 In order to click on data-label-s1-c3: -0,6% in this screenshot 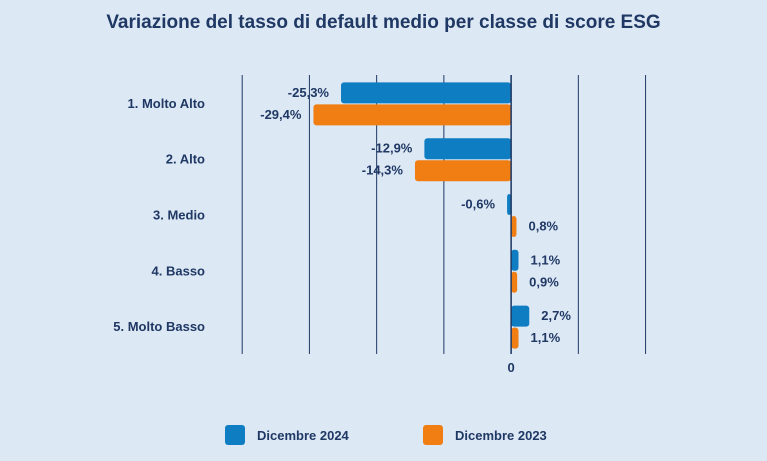, I will do `click(478, 204)`.